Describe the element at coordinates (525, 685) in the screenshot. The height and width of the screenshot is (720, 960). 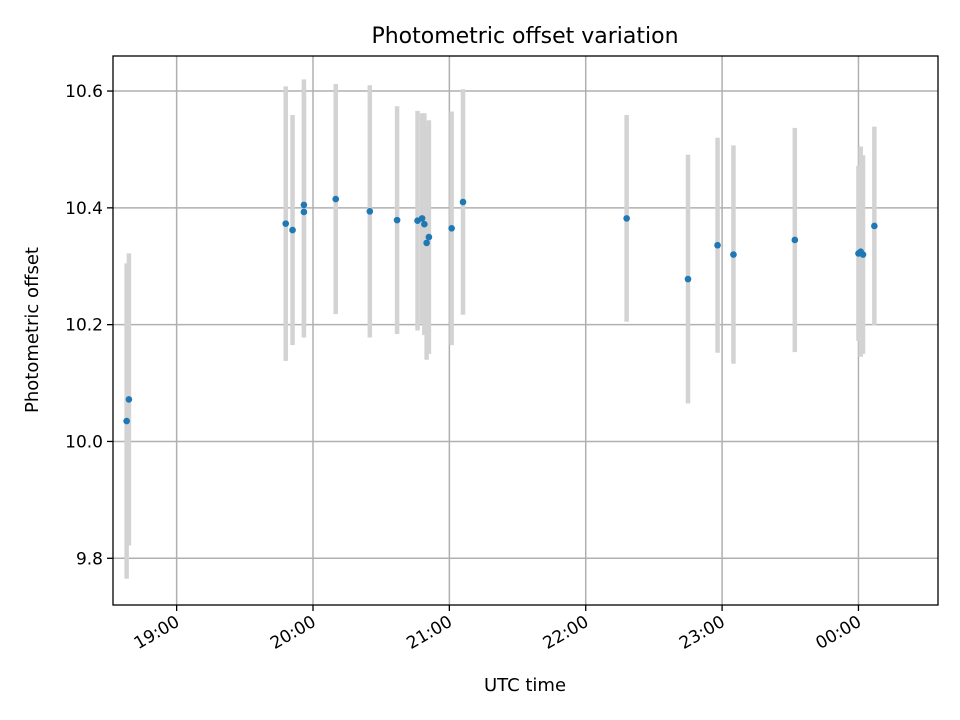
I see `x-axis-label: UTC time` at that location.